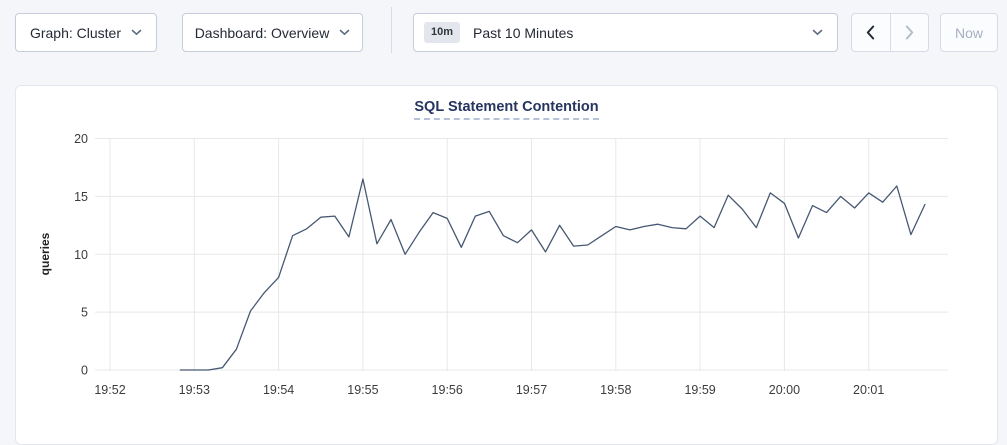 Image resolution: width=1007 pixels, height=445 pixels. Describe the element at coordinates (442, 32) in the screenshot. I see `time-range-badge: 10m` at that location.